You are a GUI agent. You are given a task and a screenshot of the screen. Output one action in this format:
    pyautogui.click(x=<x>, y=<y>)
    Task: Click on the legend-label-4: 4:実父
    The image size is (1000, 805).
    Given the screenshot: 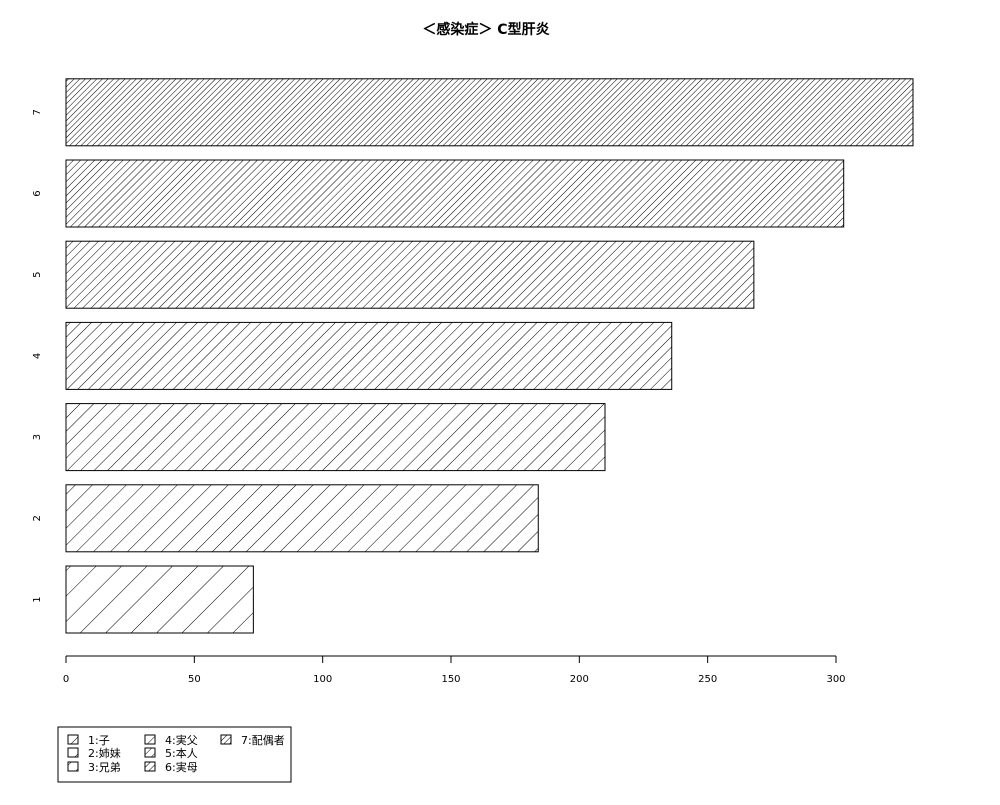 What is the action you would take?
    pyautogui.click(x=181, y=740)
    